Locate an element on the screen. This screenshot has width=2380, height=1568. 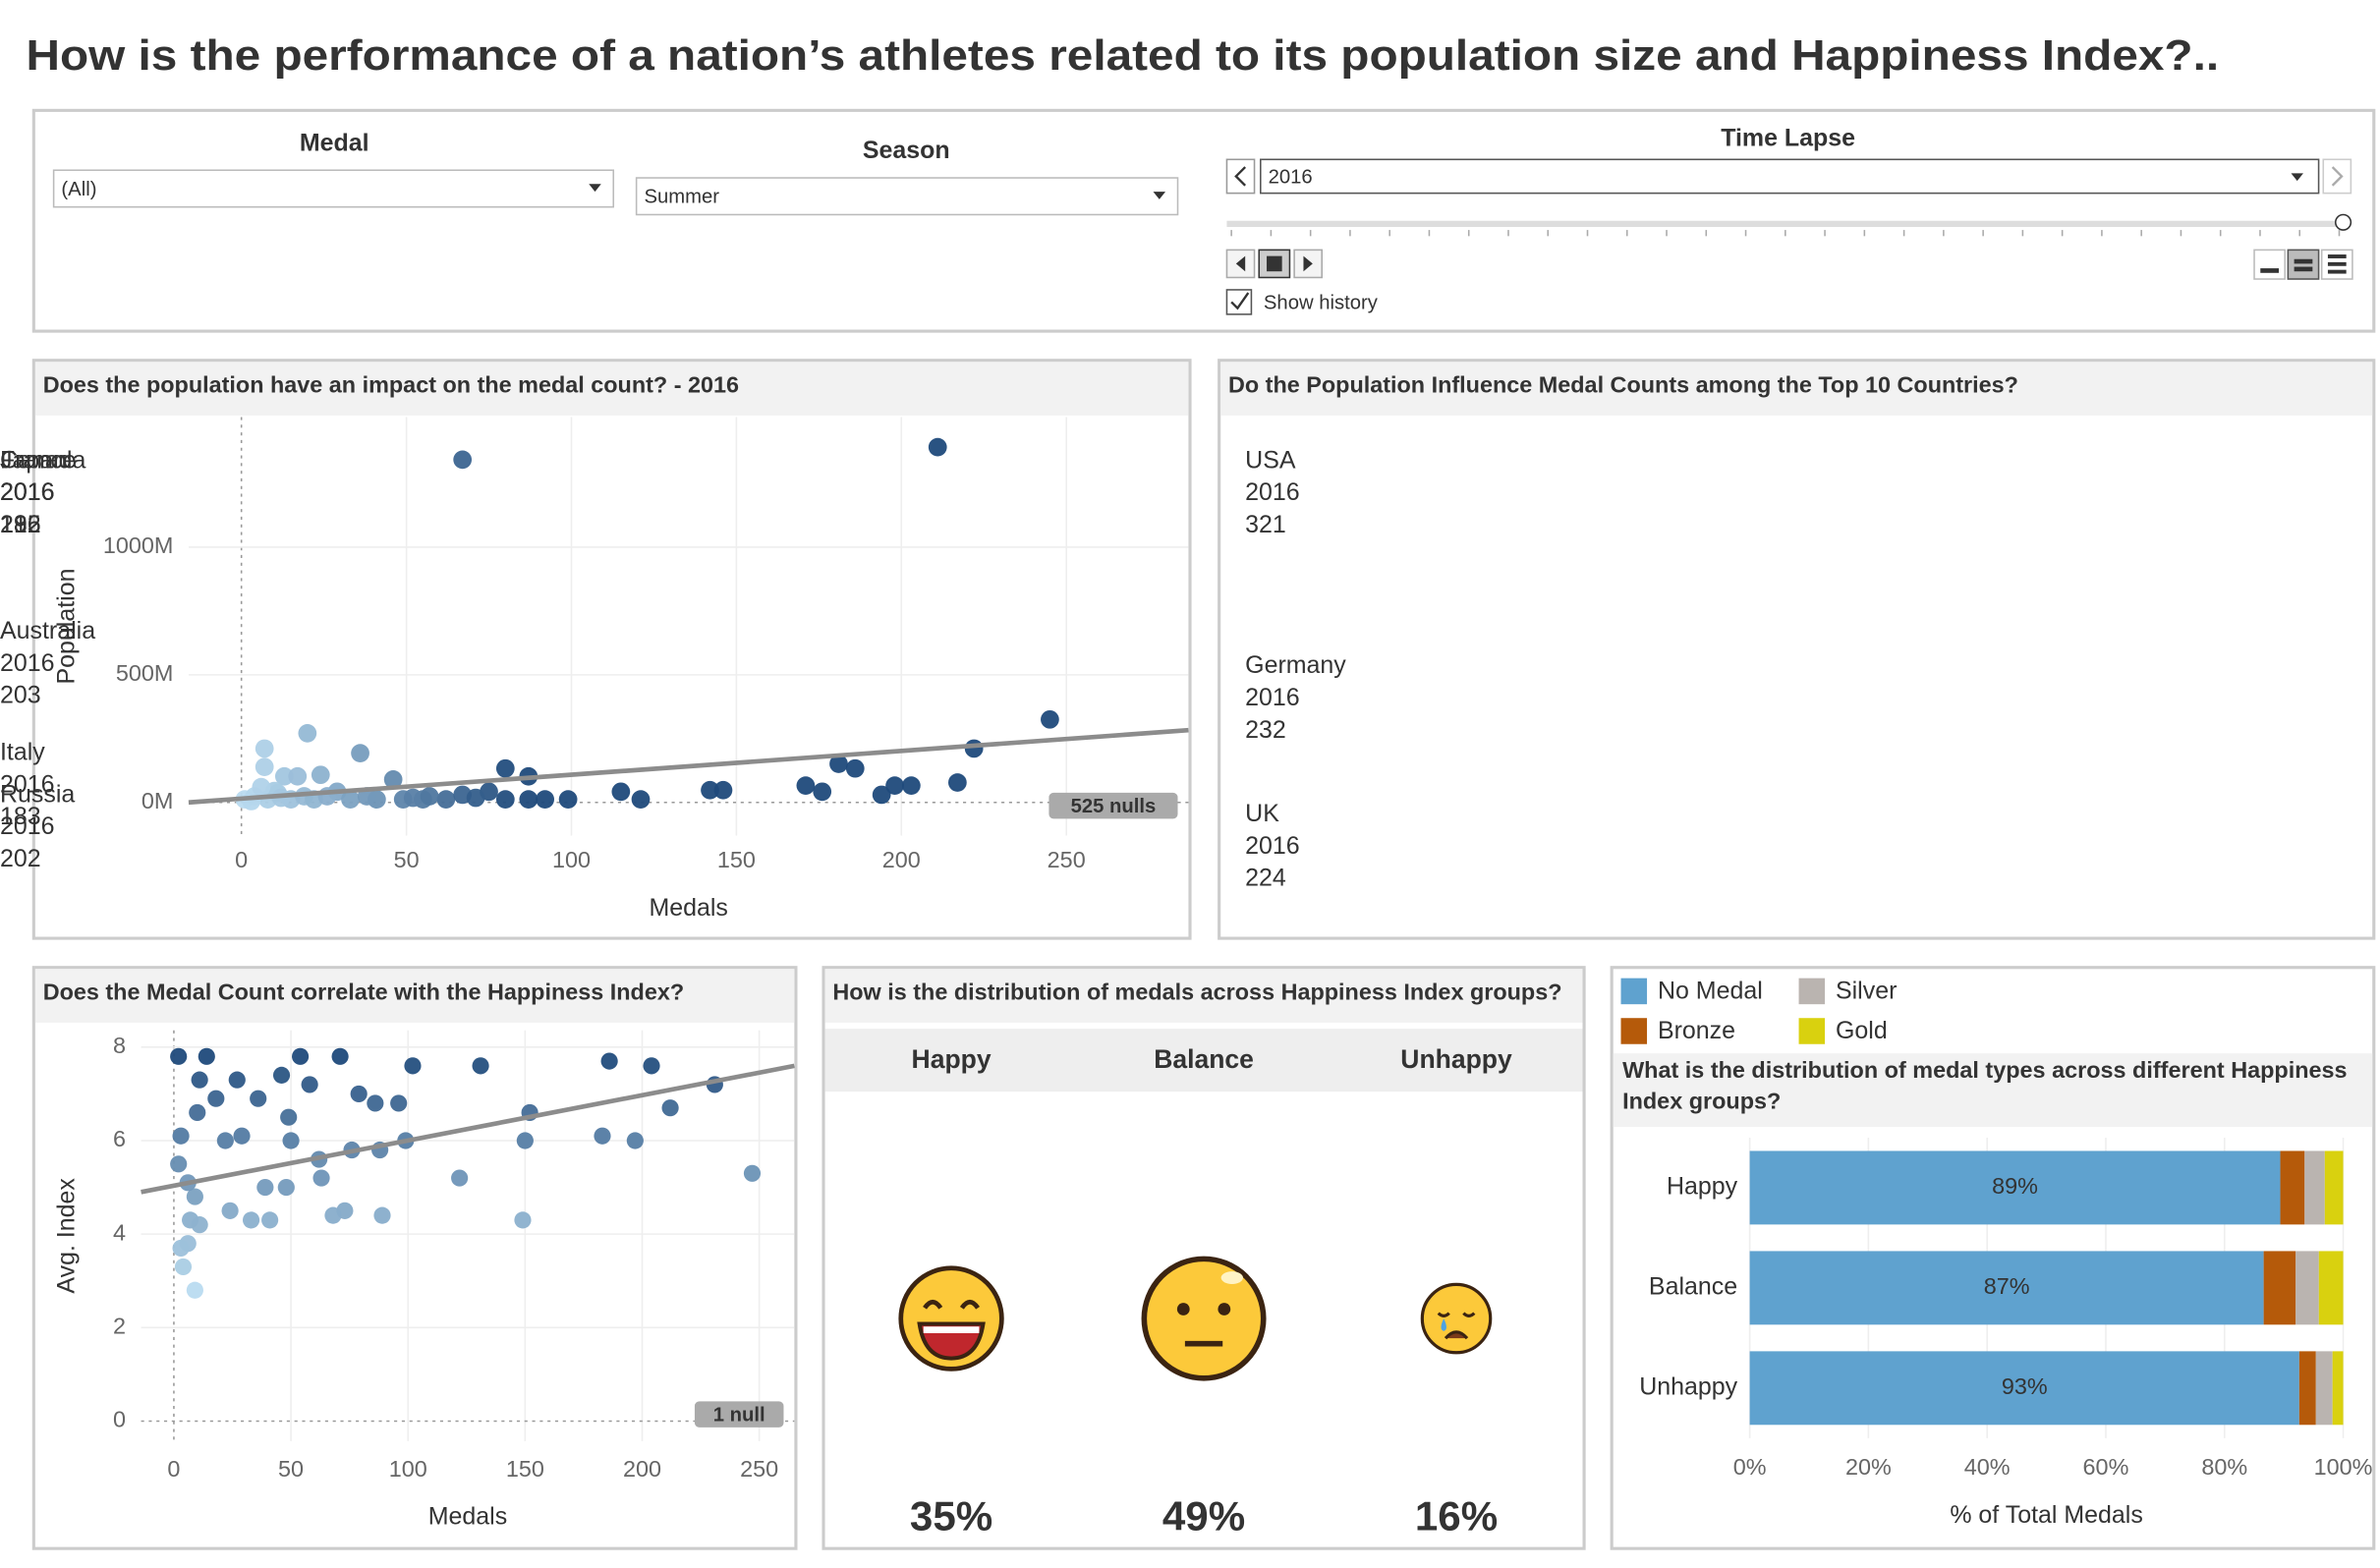
play-controls is located at coordinates (1274, 264).